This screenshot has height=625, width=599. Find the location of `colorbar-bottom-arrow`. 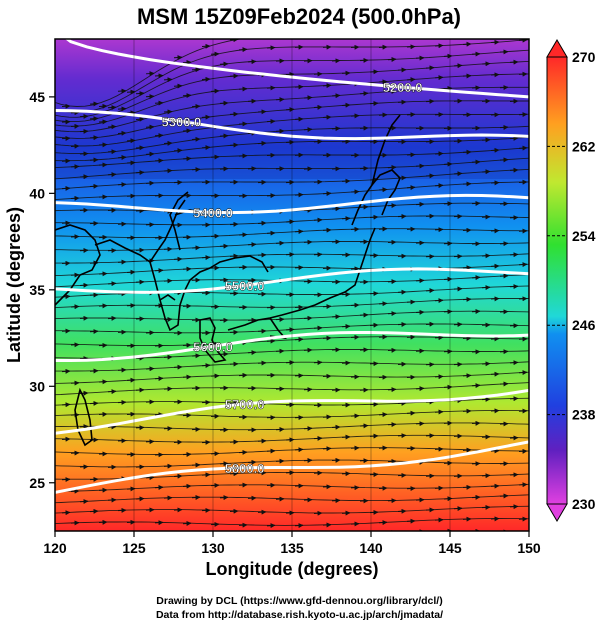

colorbar-bottom-arrow is located at coordinates (557, 512).